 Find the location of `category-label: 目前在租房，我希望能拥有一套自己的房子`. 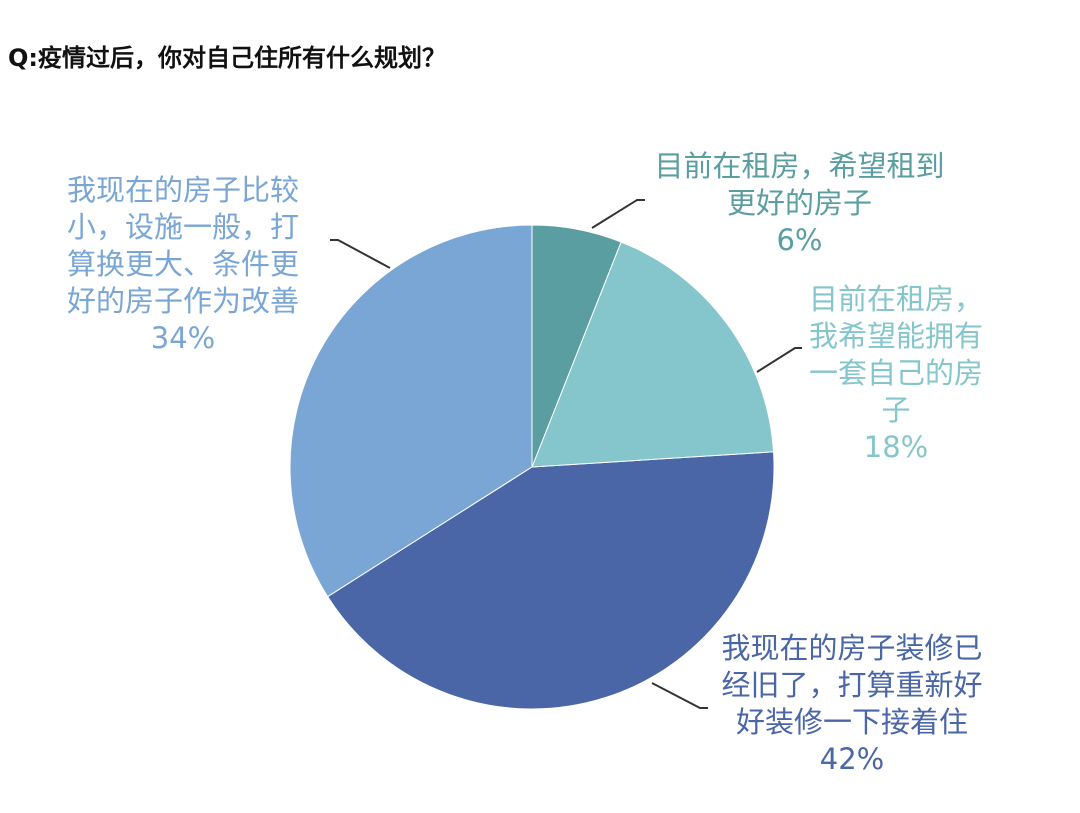

category-label: 目前在租房，我希望能拥有一套自己的房子 is located at coordinates (895, 354).